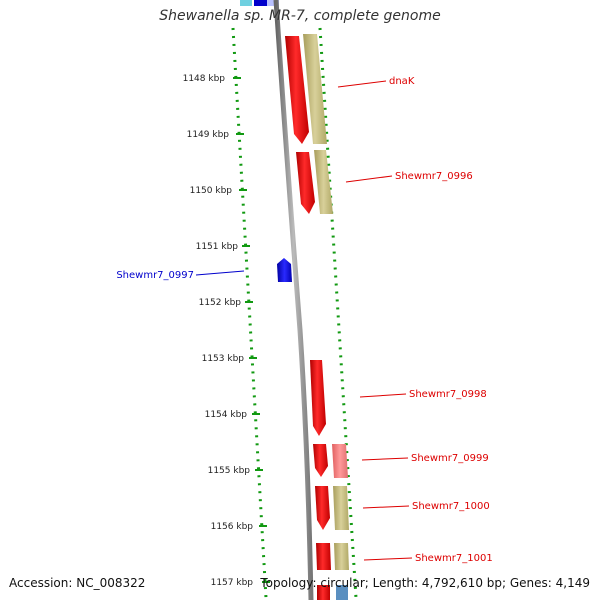  I want to click on gene-label: Shewmr7_1000, so click(451, 506).